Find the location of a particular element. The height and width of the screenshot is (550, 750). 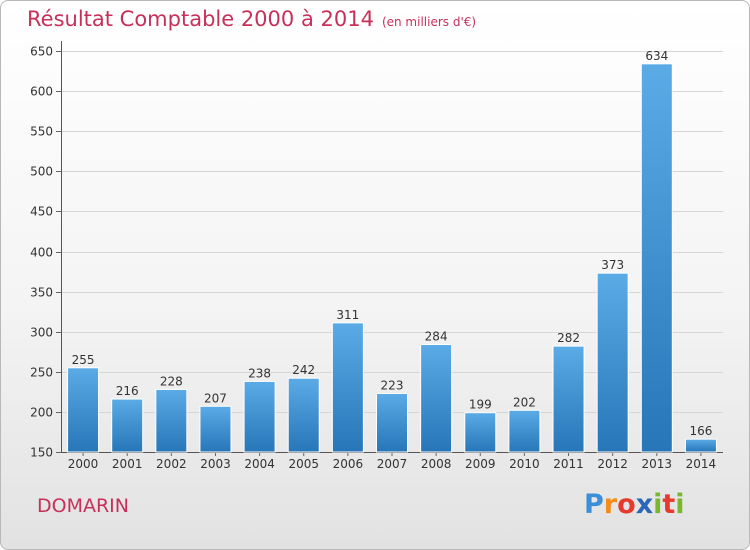

chart-subtitle: (en milliers d'€) is located at coordinates (429, 22).